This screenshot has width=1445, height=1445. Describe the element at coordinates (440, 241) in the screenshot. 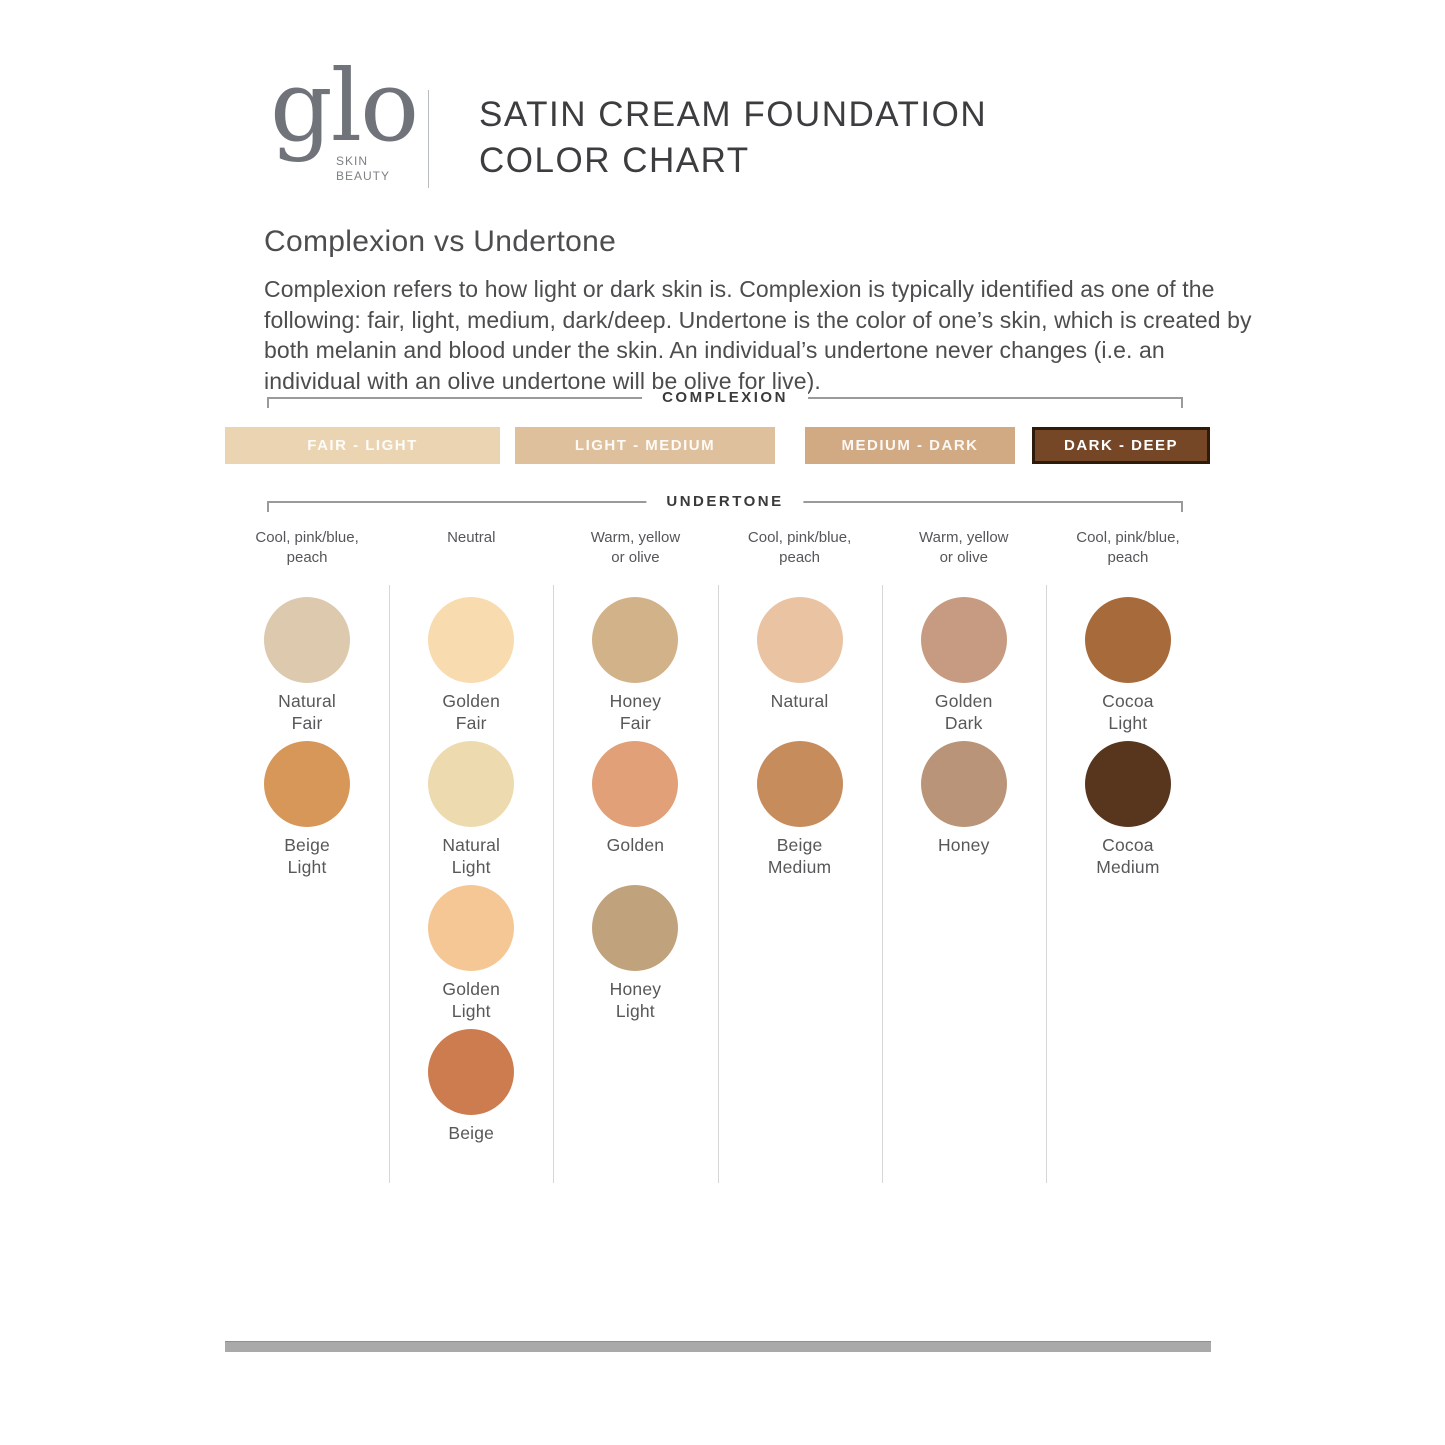

I see `section-heading: Complexion vs Undertone` at that location.